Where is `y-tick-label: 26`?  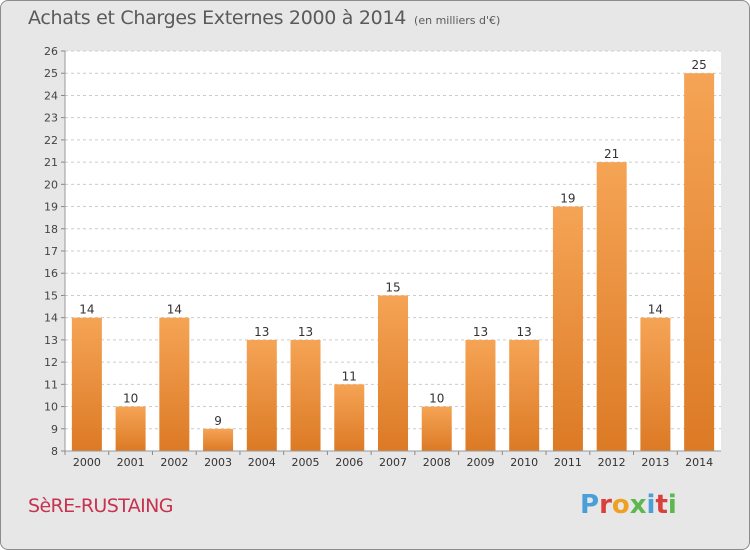
y-tick-label: 26 is located at coordinates (51, 51).